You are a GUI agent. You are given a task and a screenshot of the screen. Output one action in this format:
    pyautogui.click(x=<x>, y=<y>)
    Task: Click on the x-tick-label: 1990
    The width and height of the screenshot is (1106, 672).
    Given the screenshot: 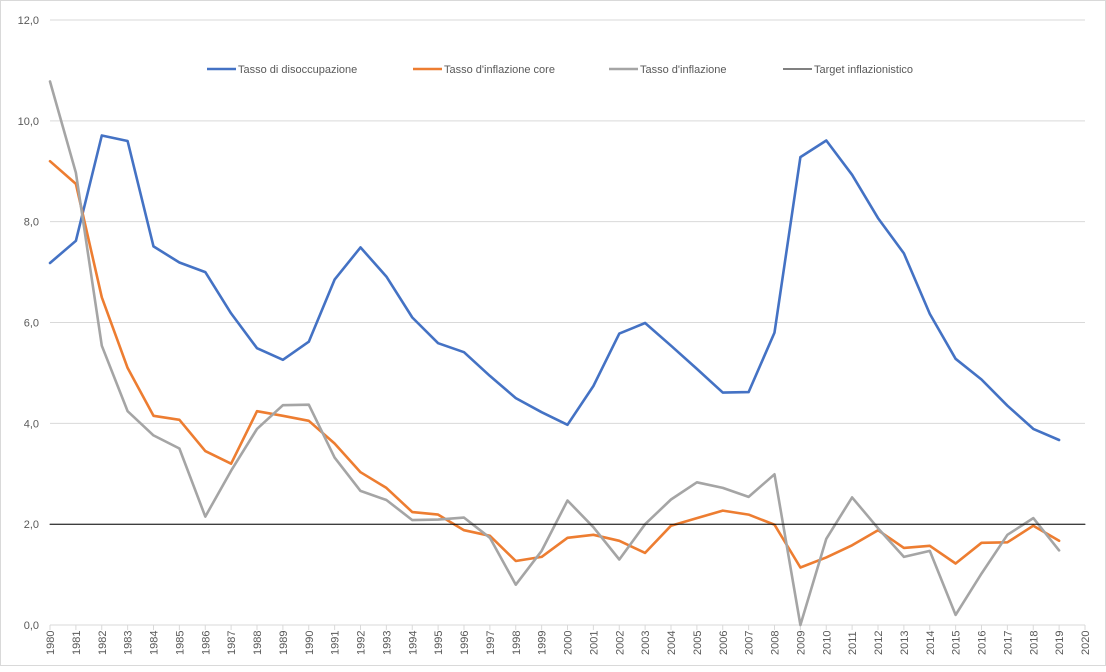 What is the action you would take?
    pyautogui.click(x=310, y=643)
    